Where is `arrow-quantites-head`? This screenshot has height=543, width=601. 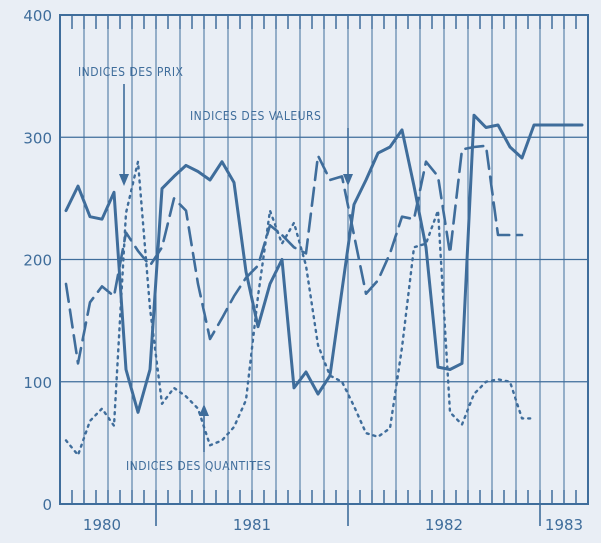
arrow-quantites-head is located at coordinates (204, 410).